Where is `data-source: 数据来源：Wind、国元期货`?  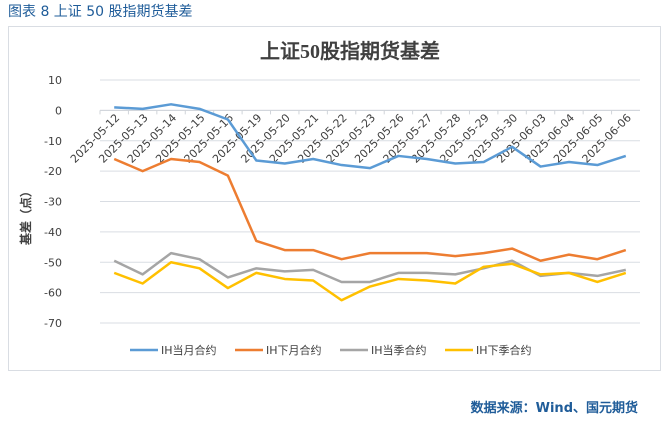
data-source: 数据来源：Wind、国元期货 is located at coordinates (554, 408).